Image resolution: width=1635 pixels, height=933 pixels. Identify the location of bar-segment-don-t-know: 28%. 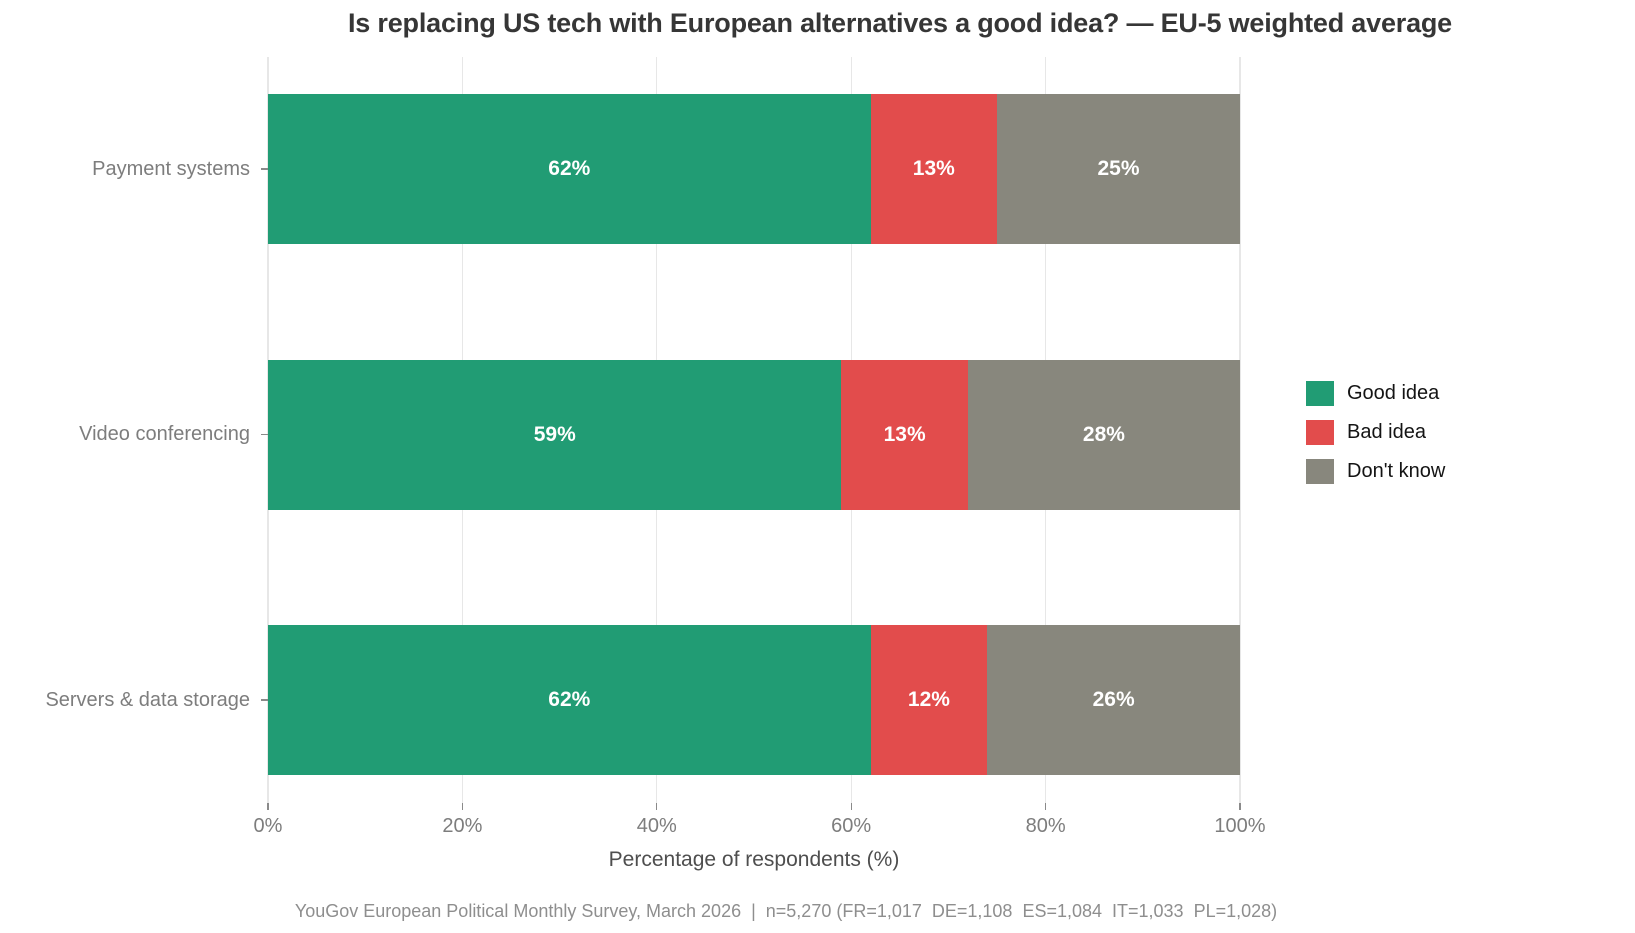
(1103, 434).